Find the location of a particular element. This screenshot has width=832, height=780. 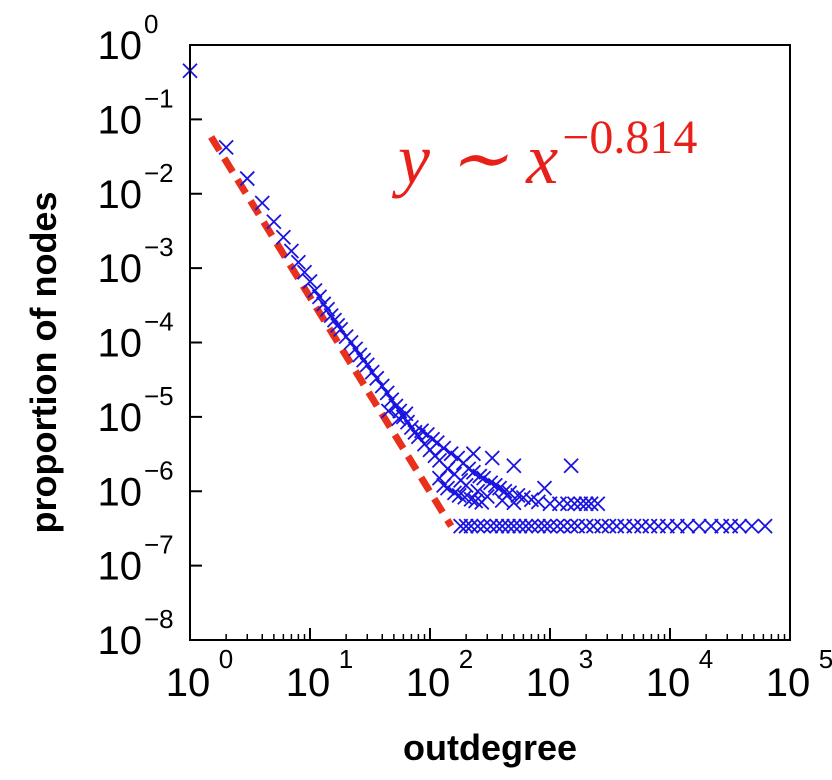

y-tick-exponent: −1 is located at coordinates (159, 98).